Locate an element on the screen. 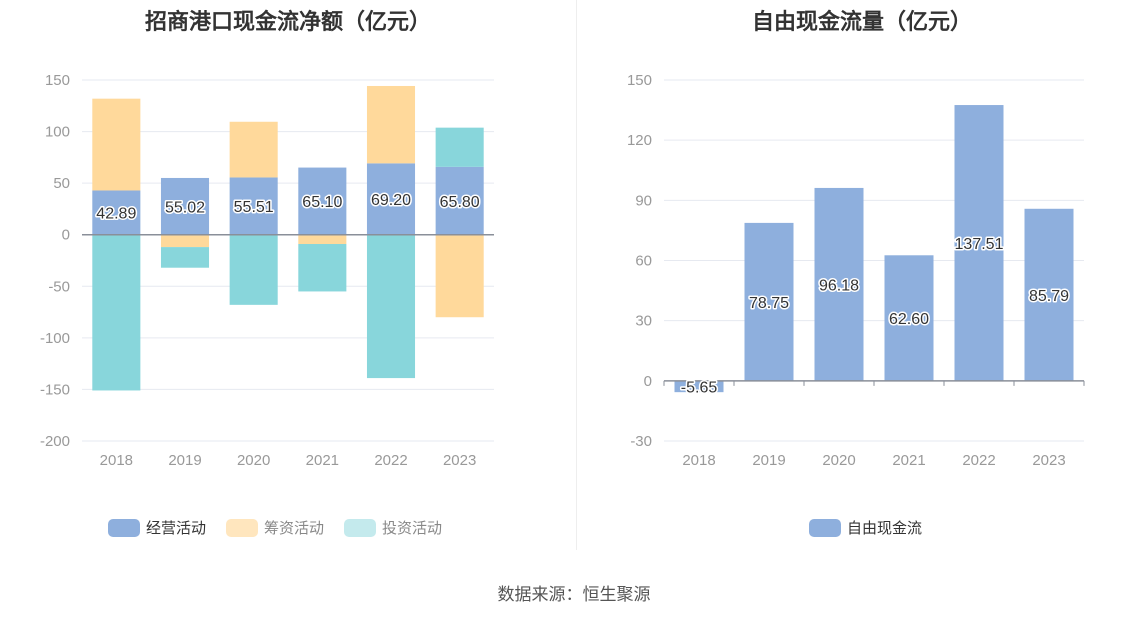 This screenshot has width=1148, height=619. y-tick-label: 90 is located at coordinates (643, 200).